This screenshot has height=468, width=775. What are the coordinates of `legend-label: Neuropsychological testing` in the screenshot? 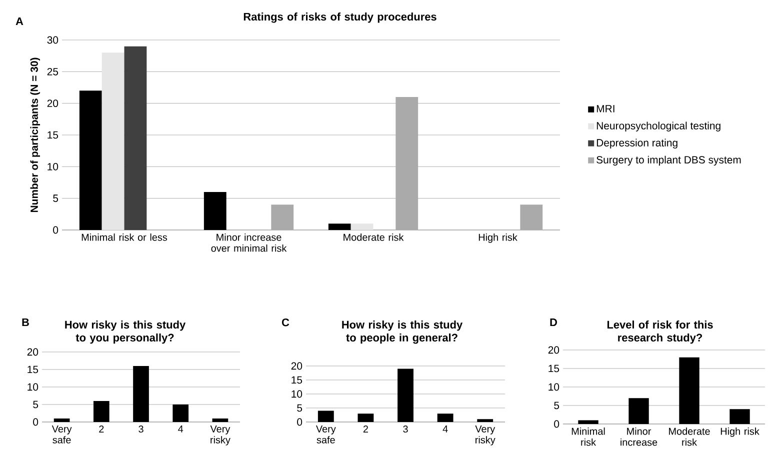 It's located at (658, 127).